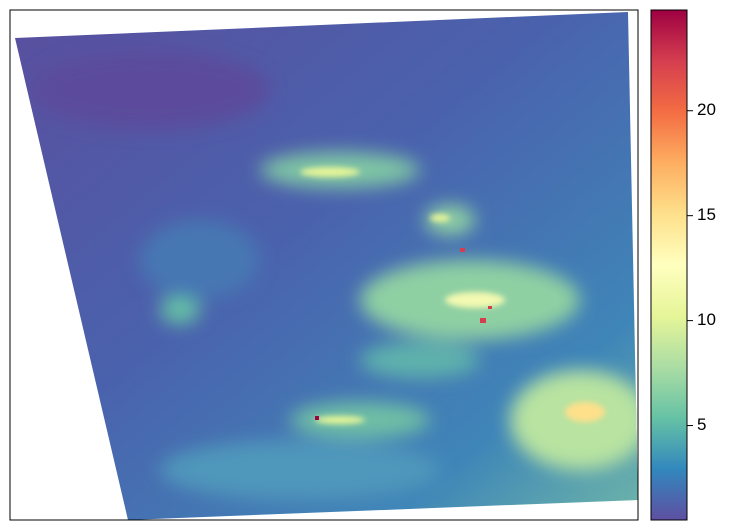  I want to click on colorbar: 5 10 15 20, so click(683, 265).